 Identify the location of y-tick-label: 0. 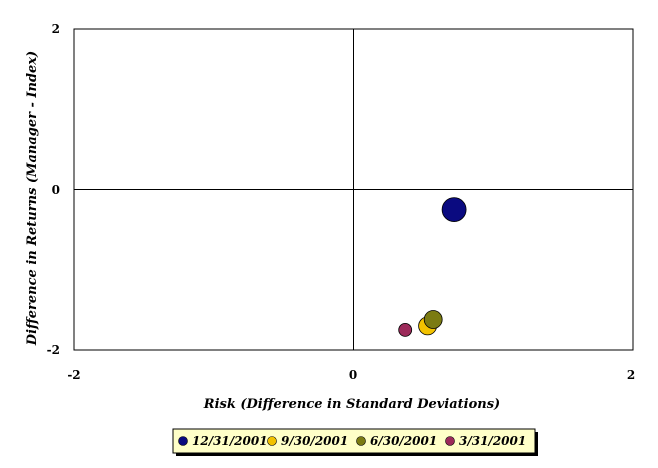
(56, 190).